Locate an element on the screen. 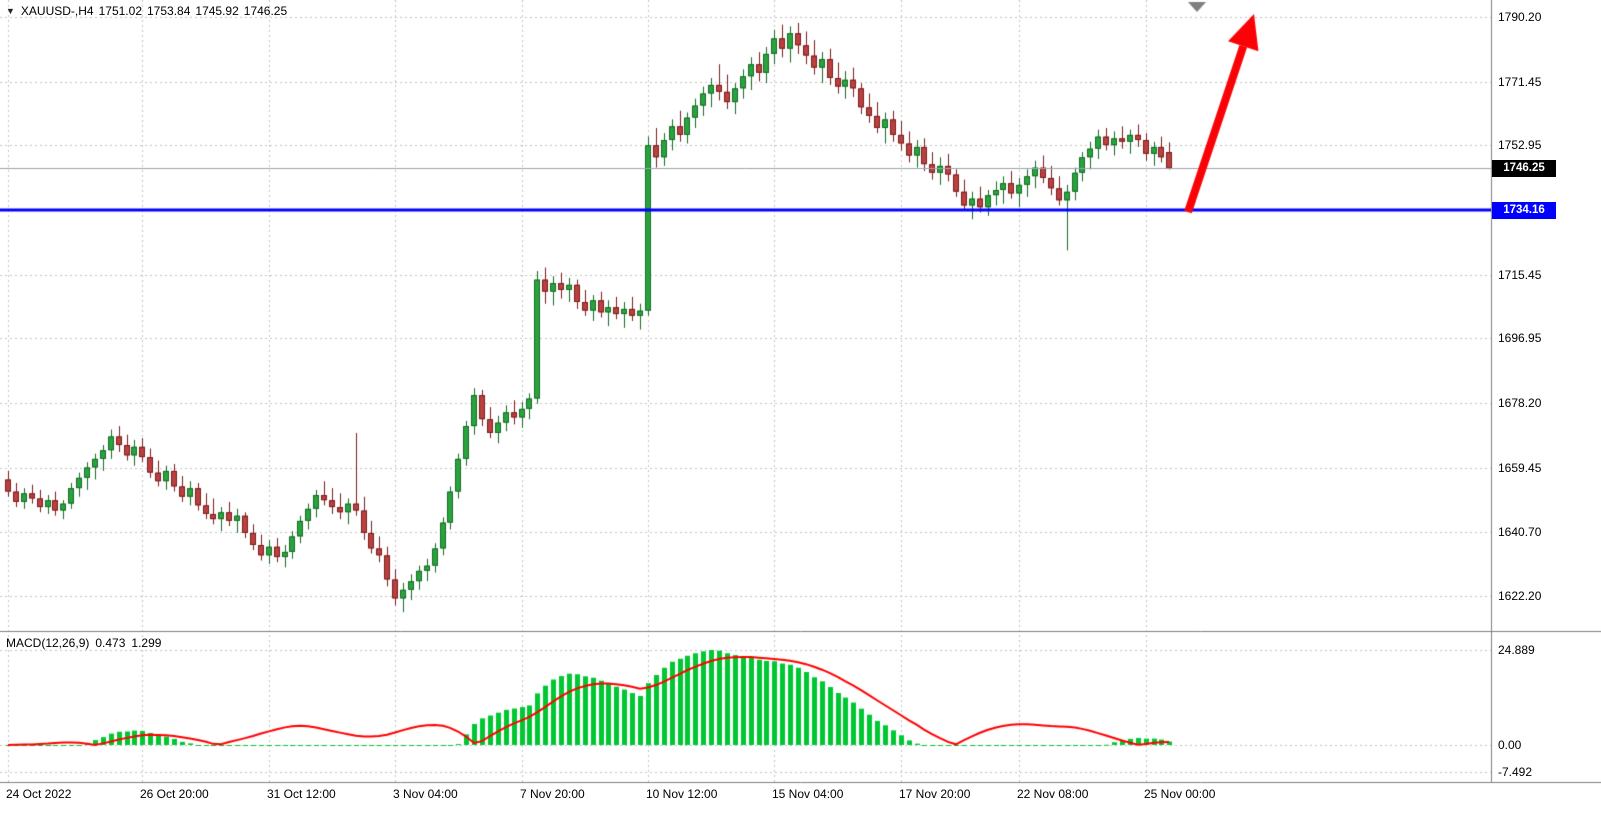 Image resolution: width=1601 pixels, height=825 pixels. time-axis-label: 22 Nov 08:00 is located at coordinates (1053, 794).